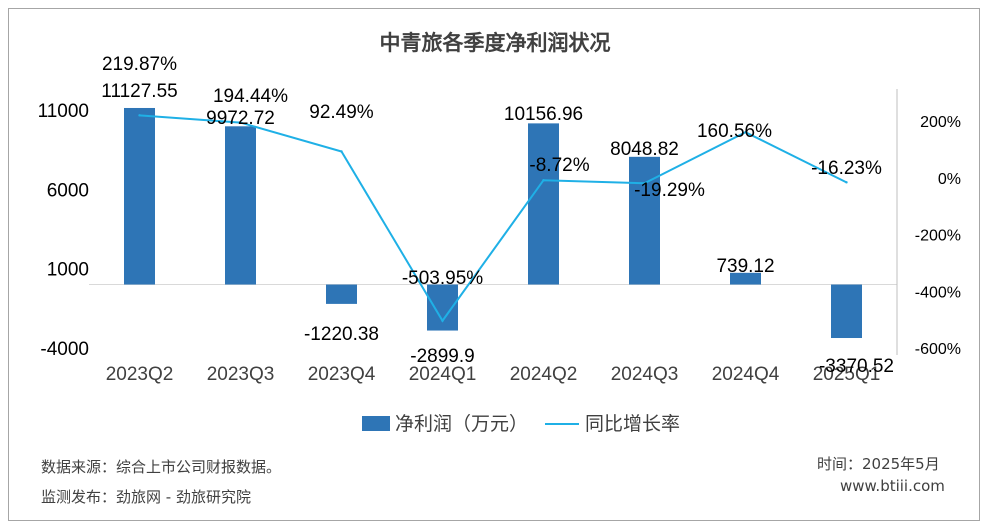 The width and height of the screenshot is (991, 532). Describe the element at coordinates (734, 131) in the screenshot. I see `growth-value-label: 160.56%` at that location.